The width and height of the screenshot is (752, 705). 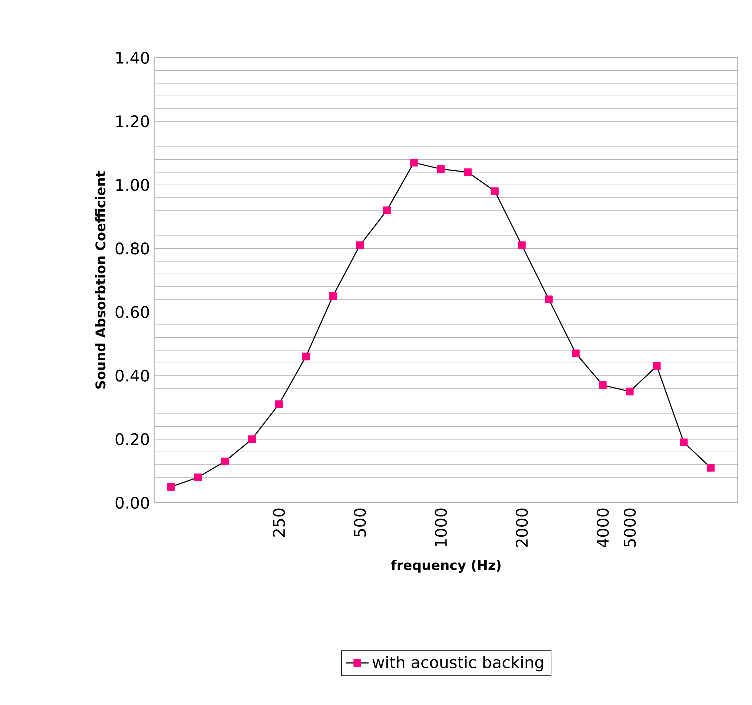 I want to click on x-tick-label: 1000, so click(x=441, y=527).